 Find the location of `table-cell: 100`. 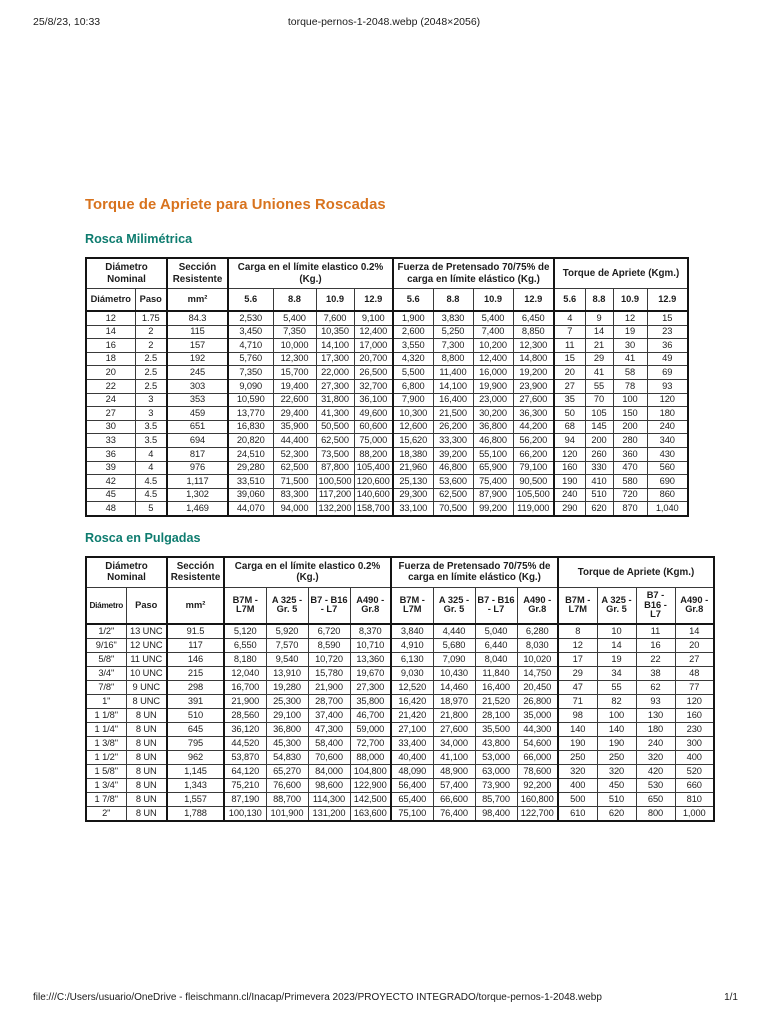

table-cell: 100 is located at coordinates (630, 400).